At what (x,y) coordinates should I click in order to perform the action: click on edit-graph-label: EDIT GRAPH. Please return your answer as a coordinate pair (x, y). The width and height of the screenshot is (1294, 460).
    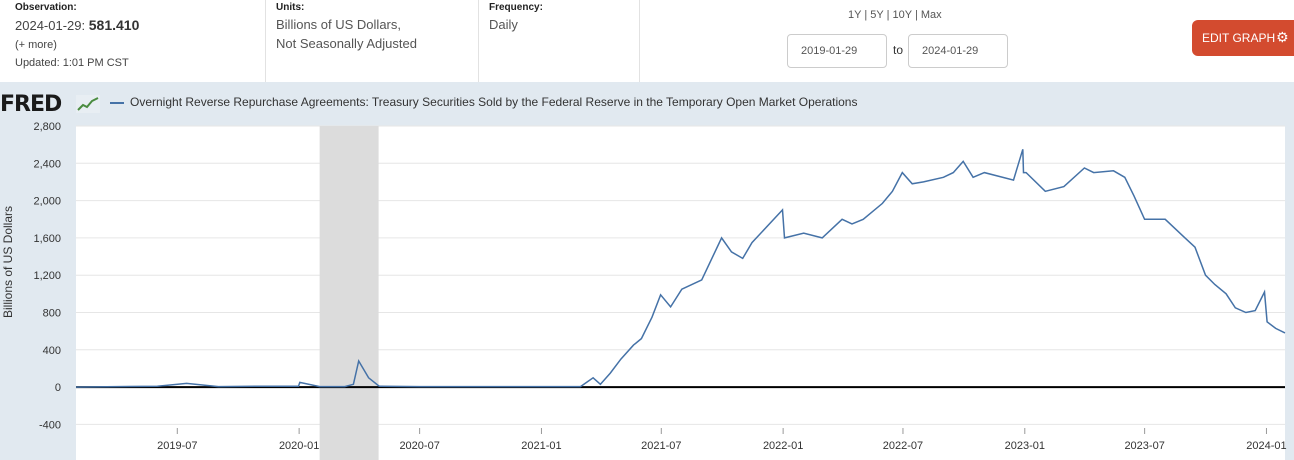
    Looking at the image, I should click on (1239, 38).